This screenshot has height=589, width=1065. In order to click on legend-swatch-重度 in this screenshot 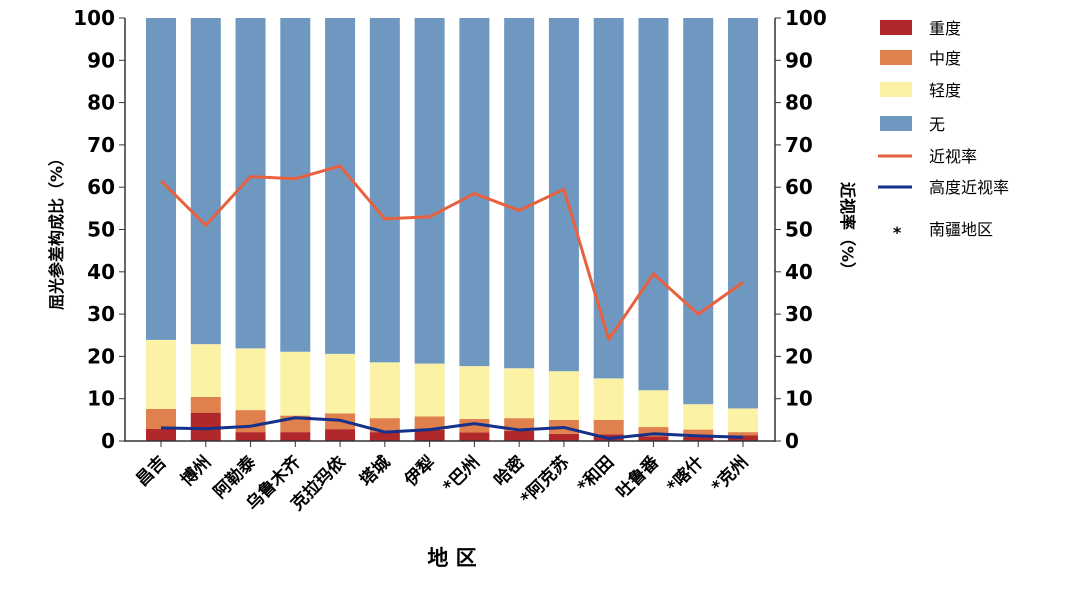, I will do `click(896, 27)`.